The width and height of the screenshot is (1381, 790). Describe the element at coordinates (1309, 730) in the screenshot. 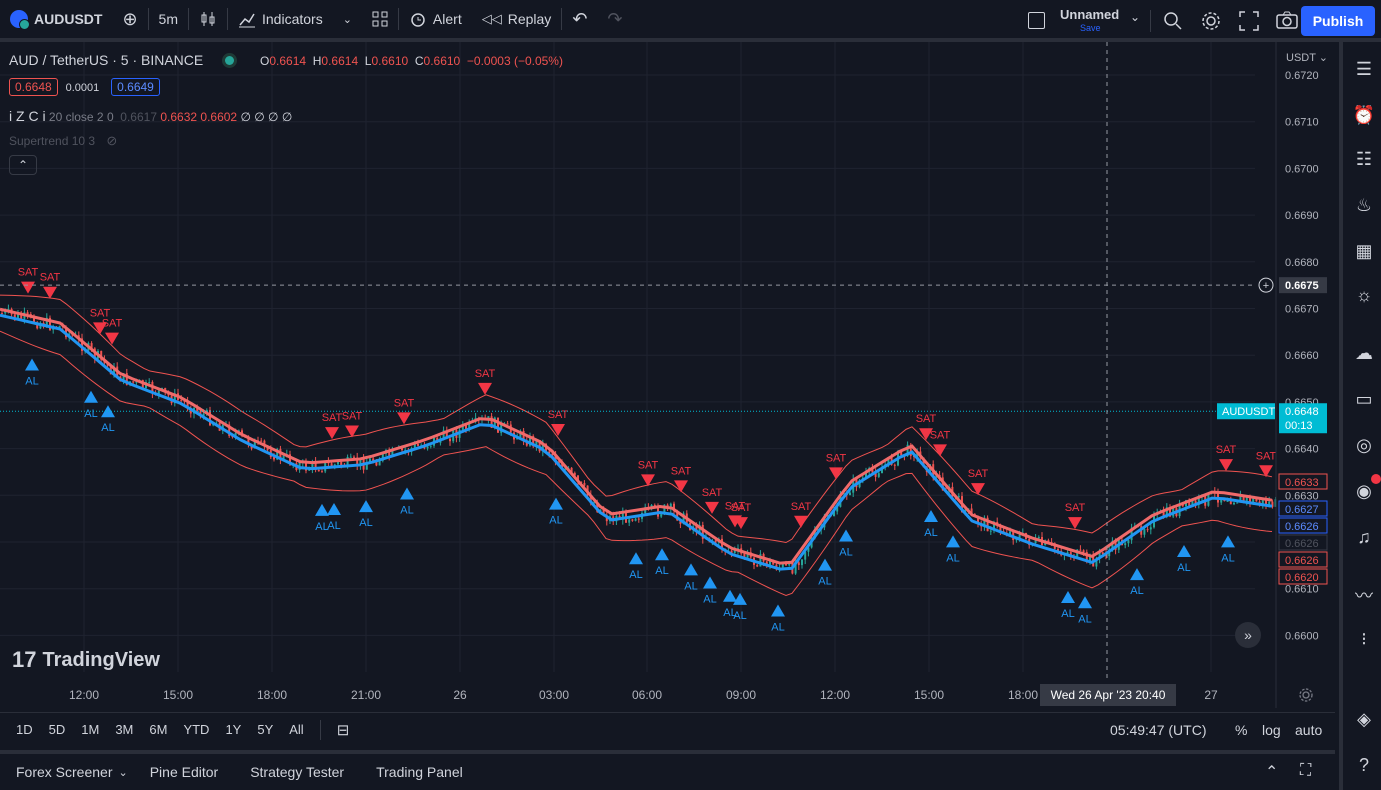

I see `auto-scale-toggle: auto` at that location.